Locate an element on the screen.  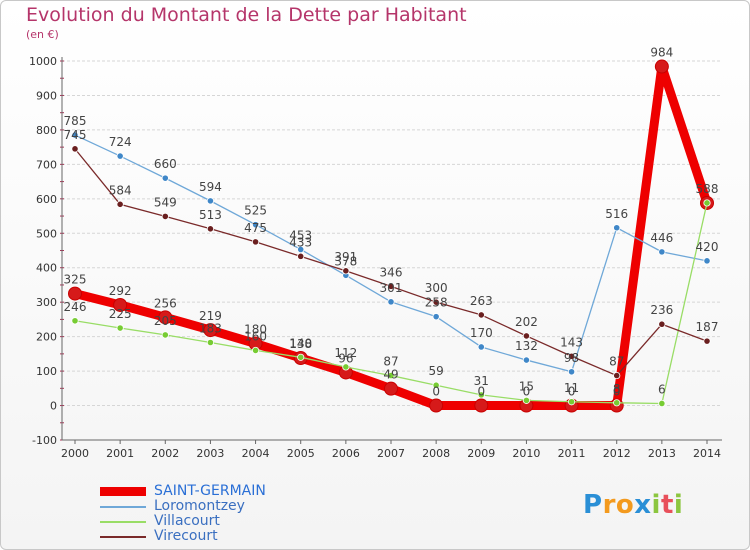
data-label: 724 is located at coordinates (120, 142).